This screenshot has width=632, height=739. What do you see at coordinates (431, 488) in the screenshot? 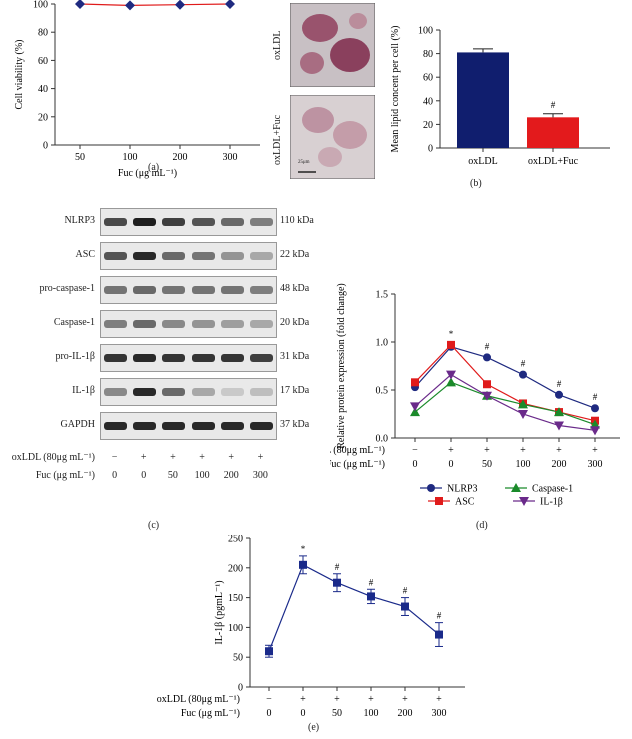
I see `legend-marker-NLRP3` at bounding box center [431, 488].